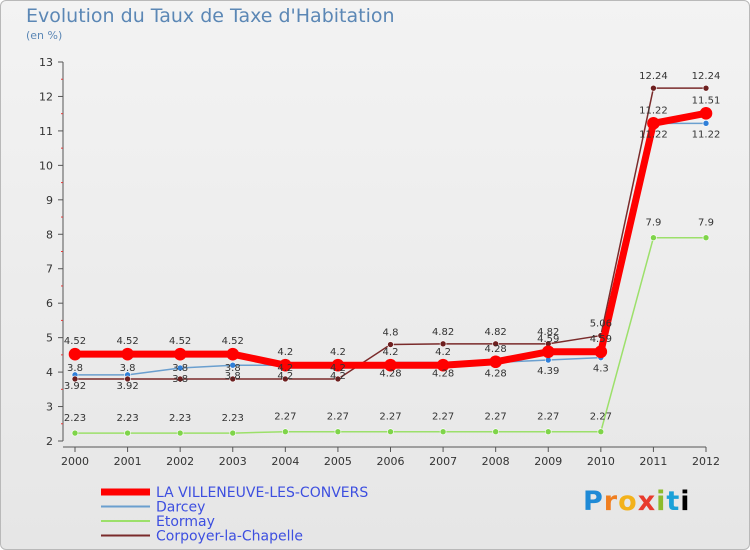  Describe the element at coordinates (262, 493) in the screenshot. I see `legend-label: LA VILLENEUVE-LES-CONVERS` at that location.